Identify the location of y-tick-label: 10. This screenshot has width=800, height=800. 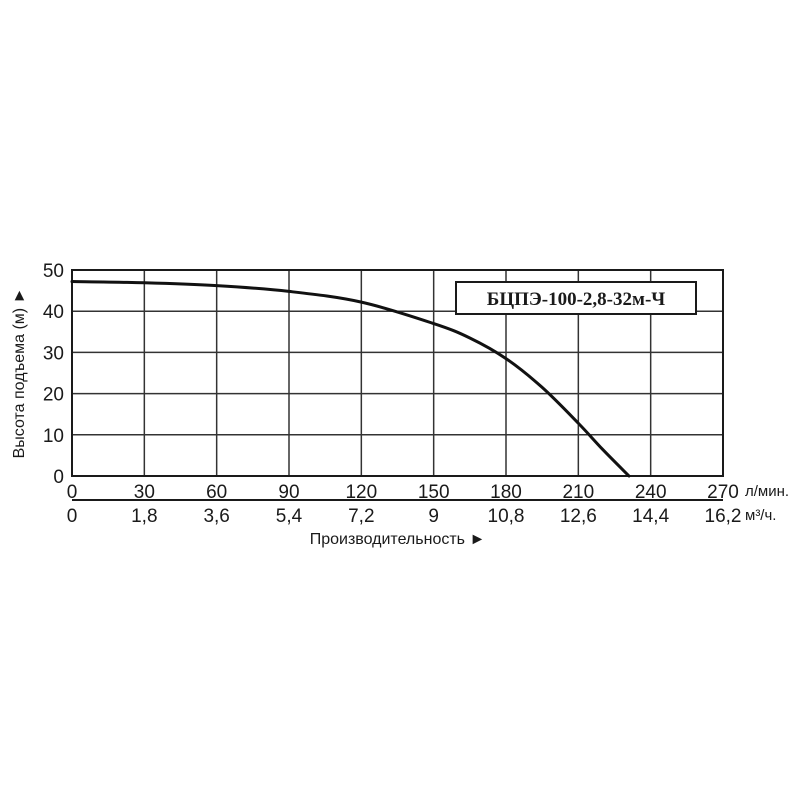
(53, 436).